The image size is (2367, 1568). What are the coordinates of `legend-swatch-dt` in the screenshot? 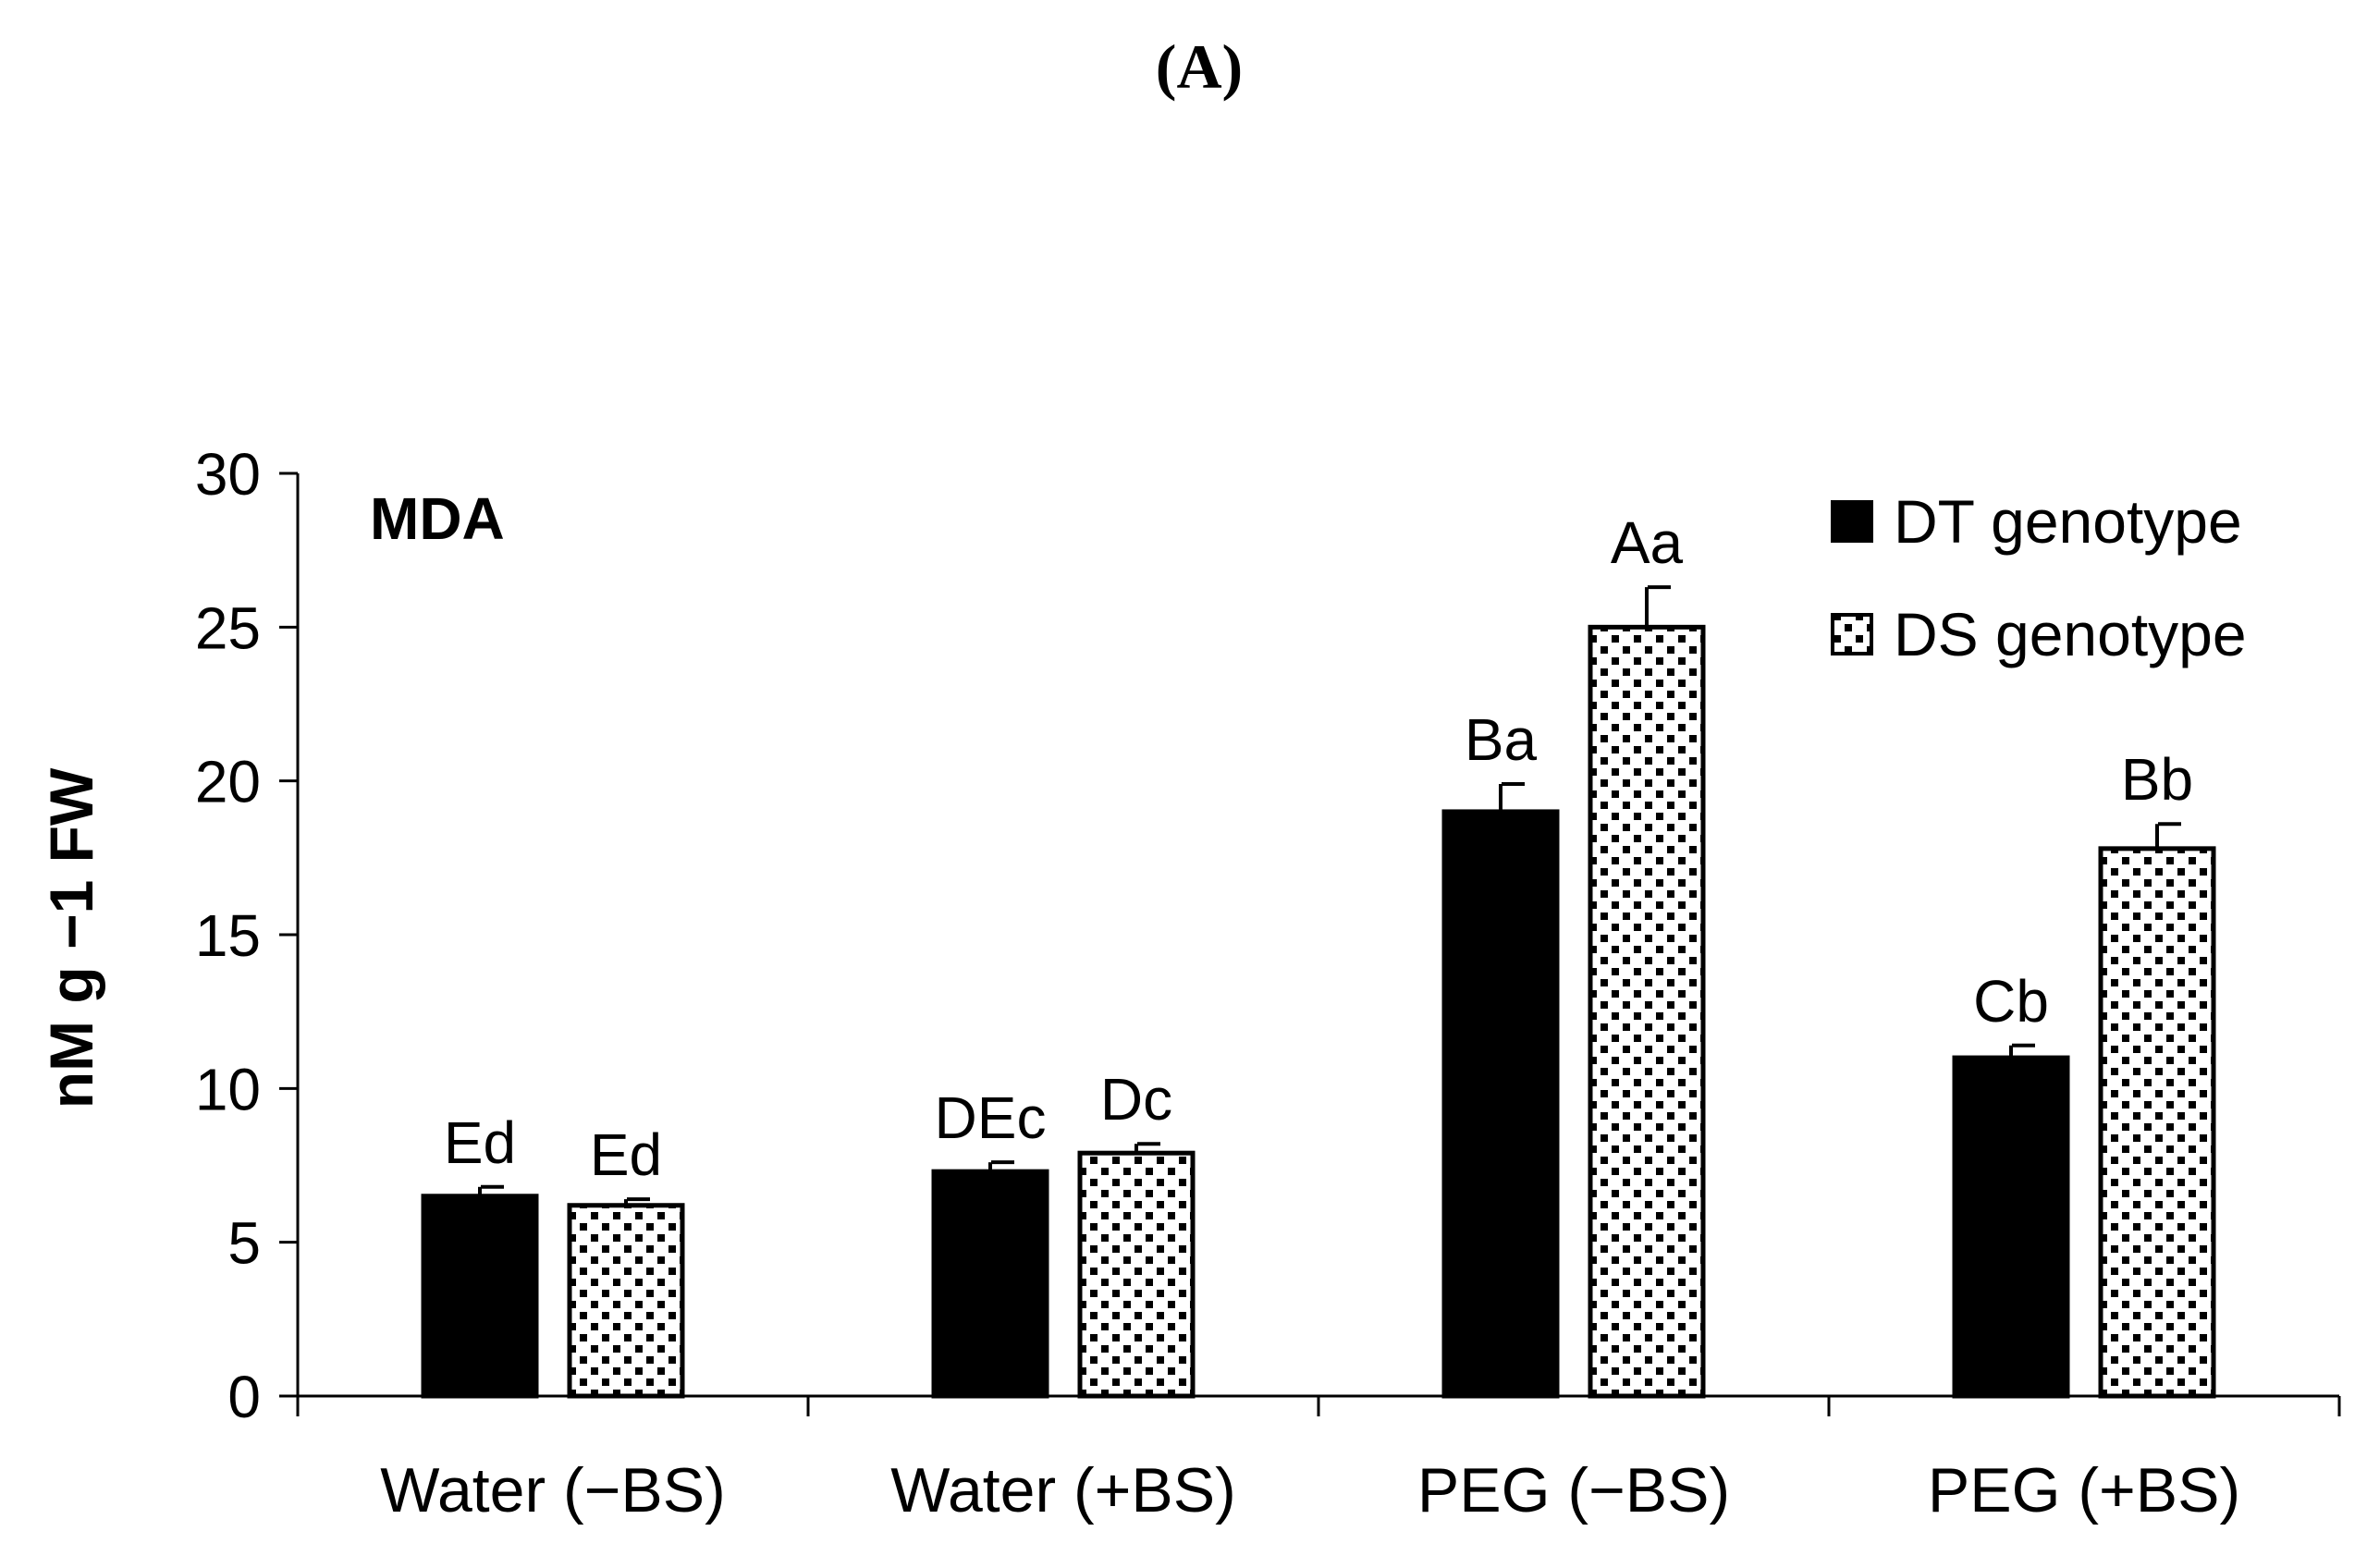 It's located at (1852, 522).